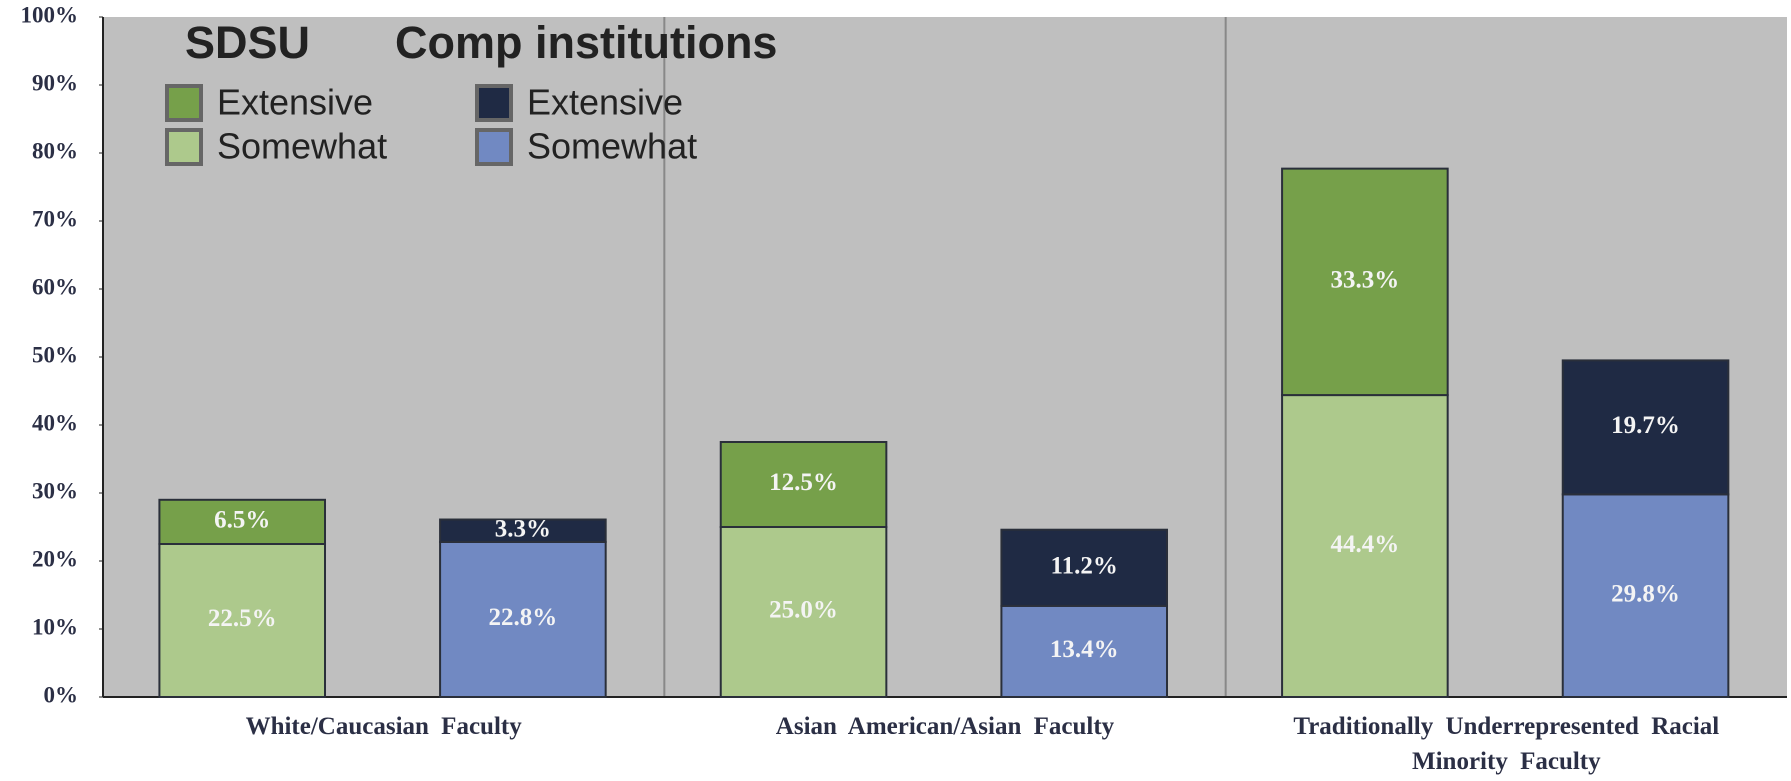 The height and width of the screenshot is (781, 1791). Describe the element at coordinates (803, 610) in the screenshot. I see `value-label: 25.0%` at that location.